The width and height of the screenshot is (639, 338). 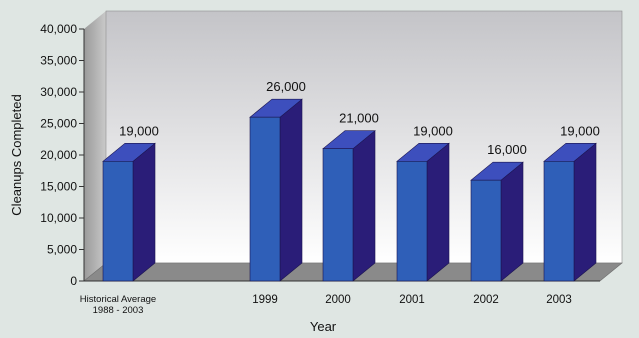 What do you see at coordinates (58, 61) in the screenshot?
I see `y-tick-label: 35,000` at bounding box center [58, 61].